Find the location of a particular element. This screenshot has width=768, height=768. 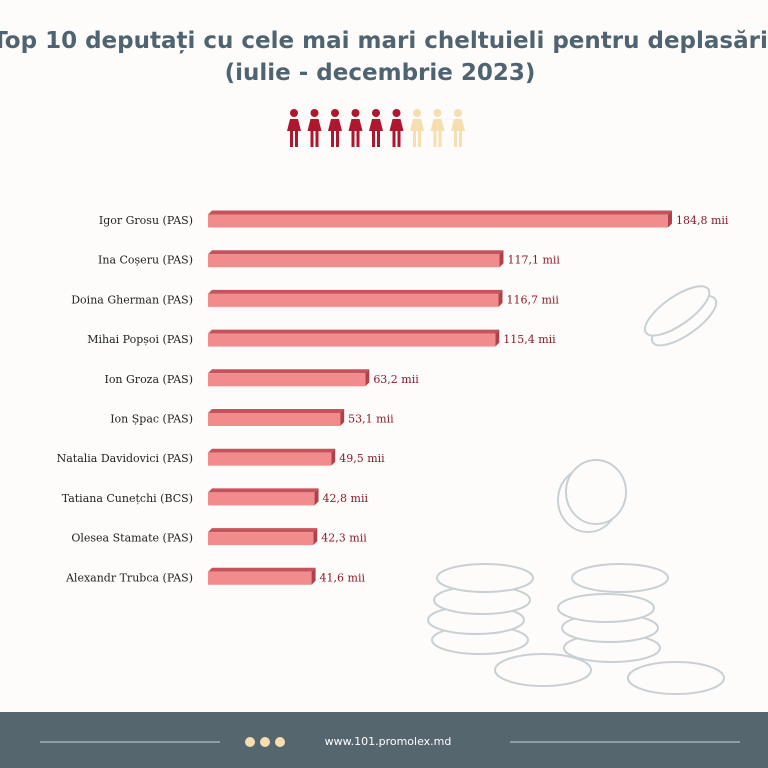

chart-subtitle: (iulie - decembrie 2023) is located at coordinates (380, 73).